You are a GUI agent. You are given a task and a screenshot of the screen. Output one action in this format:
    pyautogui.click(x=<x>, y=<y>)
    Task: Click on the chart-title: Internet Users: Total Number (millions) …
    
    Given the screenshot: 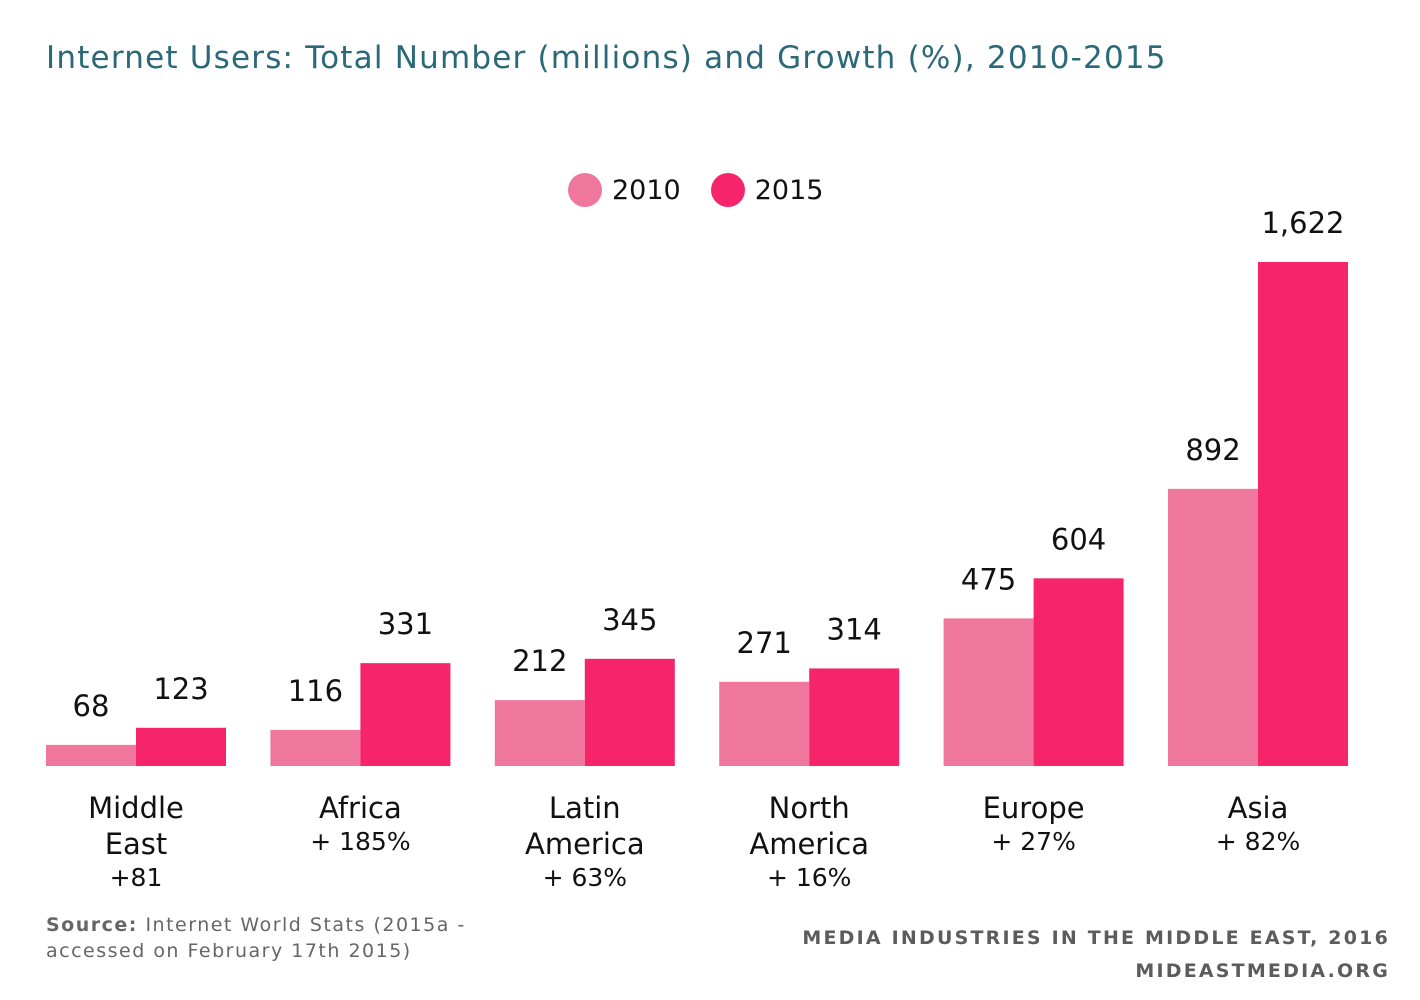 What is the action you would take?
    pyautogui.click(x=606, y=58)
    